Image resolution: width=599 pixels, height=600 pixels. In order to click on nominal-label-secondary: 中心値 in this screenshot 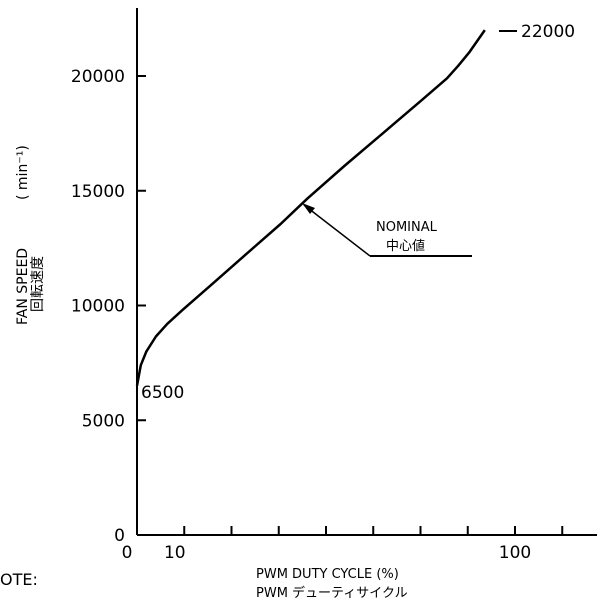, I will do `click(405, 246)`.